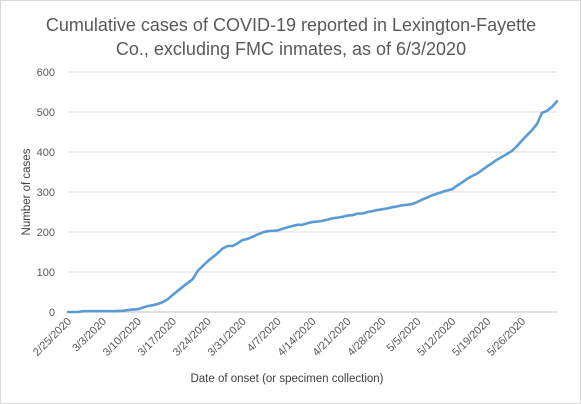  I want to click on x-tick-label: 5/26/2020, so click(506, 337).